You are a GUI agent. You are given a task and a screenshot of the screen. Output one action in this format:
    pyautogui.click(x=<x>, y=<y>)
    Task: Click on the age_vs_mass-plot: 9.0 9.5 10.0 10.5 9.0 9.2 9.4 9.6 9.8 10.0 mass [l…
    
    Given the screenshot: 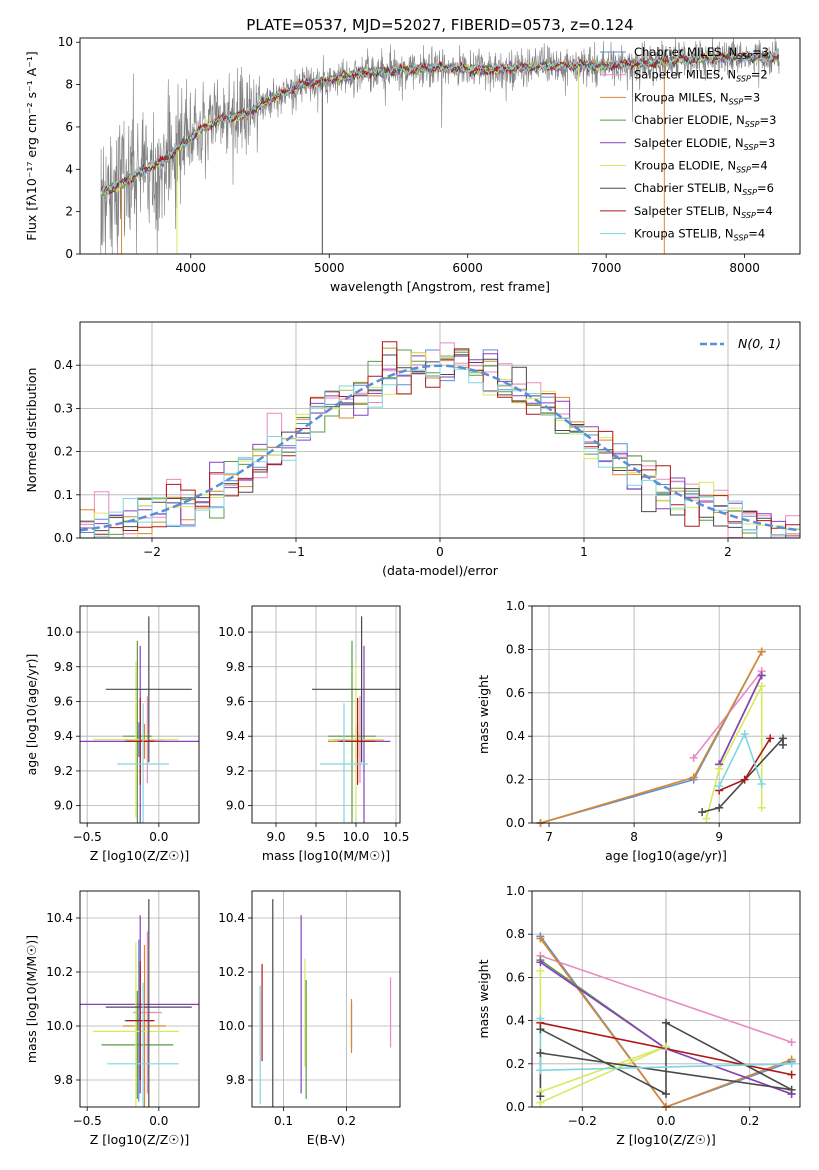 What is the action you would take?
    pyautogui.click(x=314, y=734)
    